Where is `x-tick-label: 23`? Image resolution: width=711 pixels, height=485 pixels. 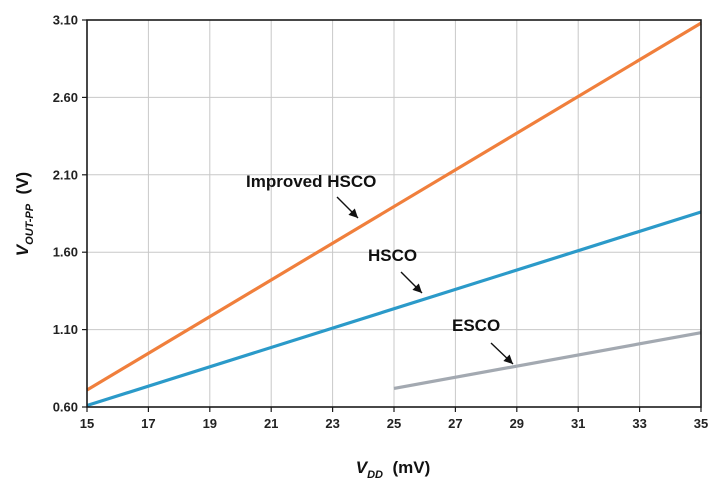 x-tick-label: 23 is located at coordinates (332, 423).